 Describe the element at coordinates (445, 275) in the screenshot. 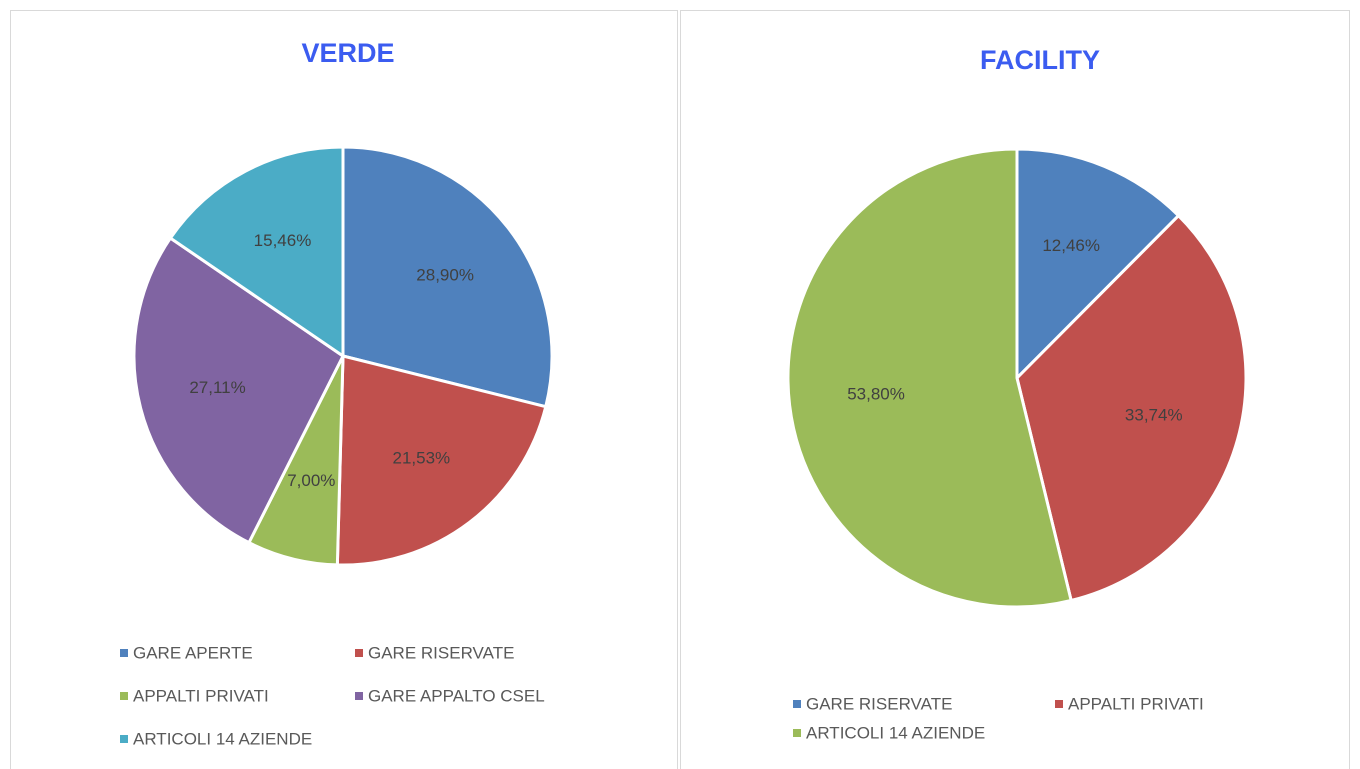

I see `data-label: 28,90%` at that location.